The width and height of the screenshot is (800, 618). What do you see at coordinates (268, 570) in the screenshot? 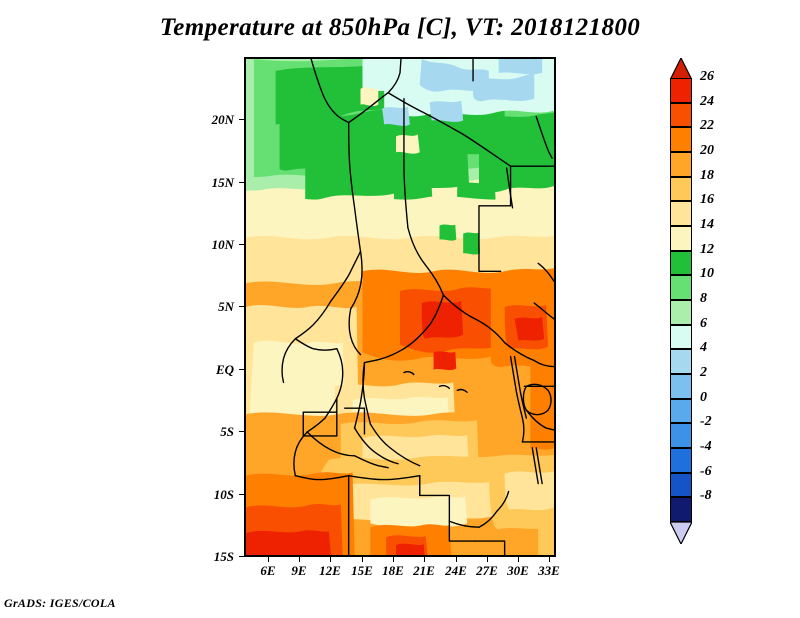
I see `x-axis-label: 6E` at bounding box center [268, 570].